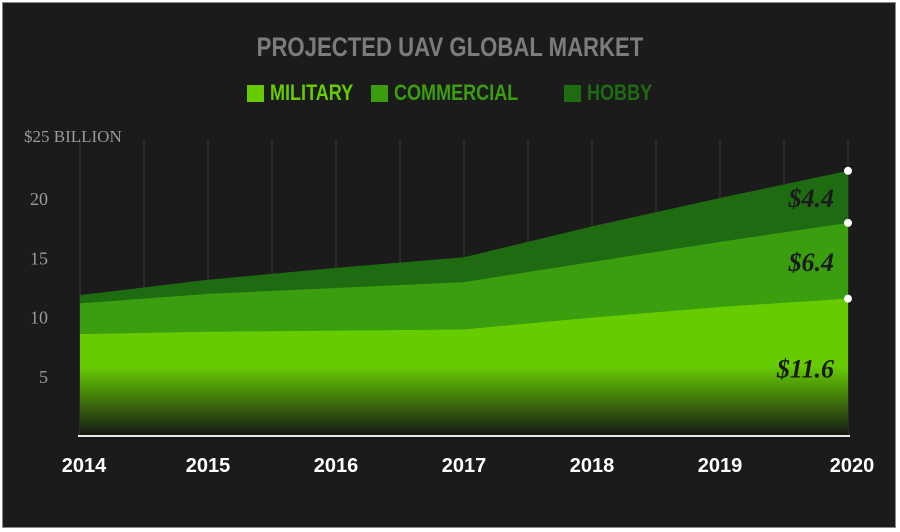  I want to click on legend-label-commercial: COMMERCIAL, so click(456, 92).